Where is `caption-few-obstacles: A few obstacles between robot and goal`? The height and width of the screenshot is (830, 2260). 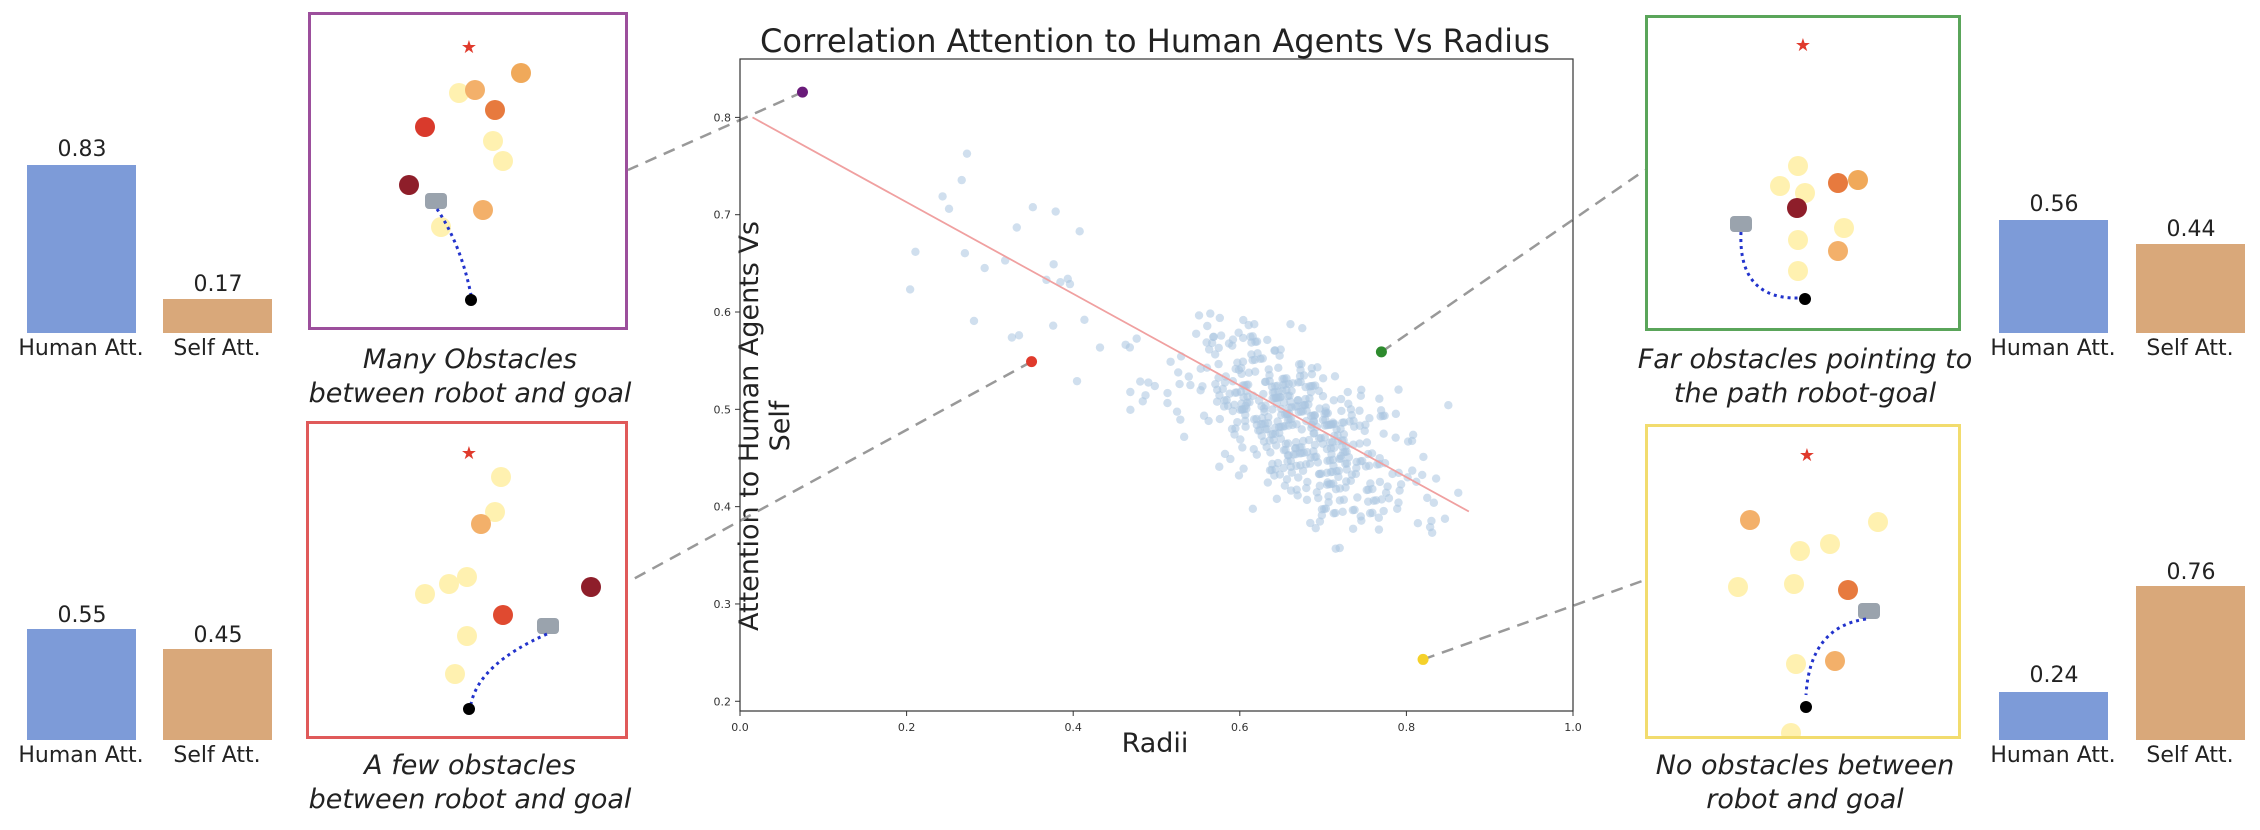
caption-few-obstacles: A few obstacles between robot and goal is located at coordinates (470, 783).